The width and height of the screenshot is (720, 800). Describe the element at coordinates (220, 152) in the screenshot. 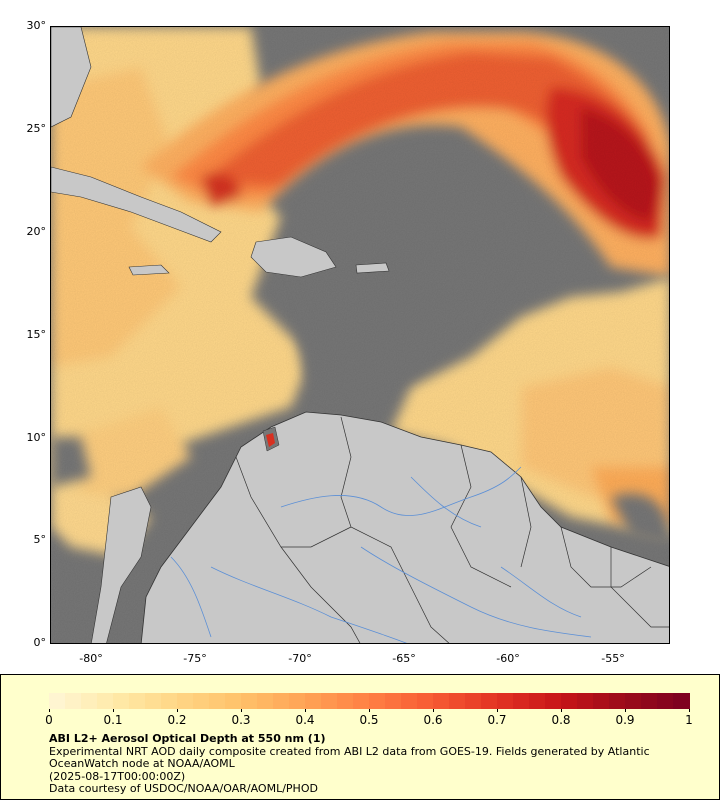

I see `land-islands` at that location.